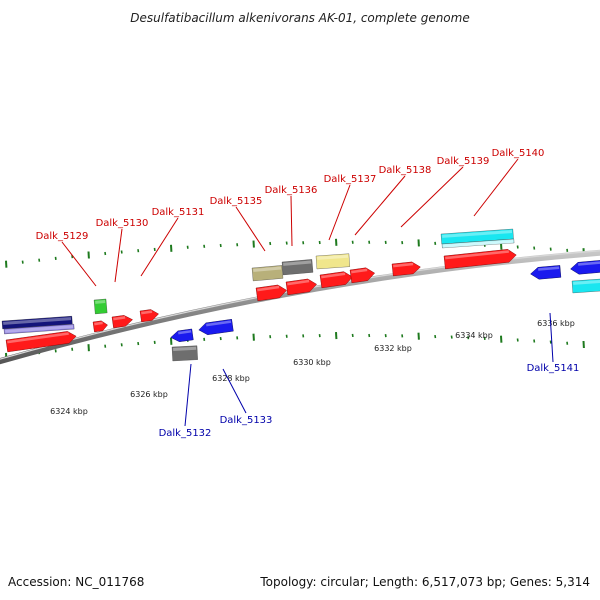 The image size is (600, 600). What do you see at coordinates (518, 153) in the screenshot?
I see `gene-label-dalk-5140: Dalk_5140` at bounding box center [518, 153].